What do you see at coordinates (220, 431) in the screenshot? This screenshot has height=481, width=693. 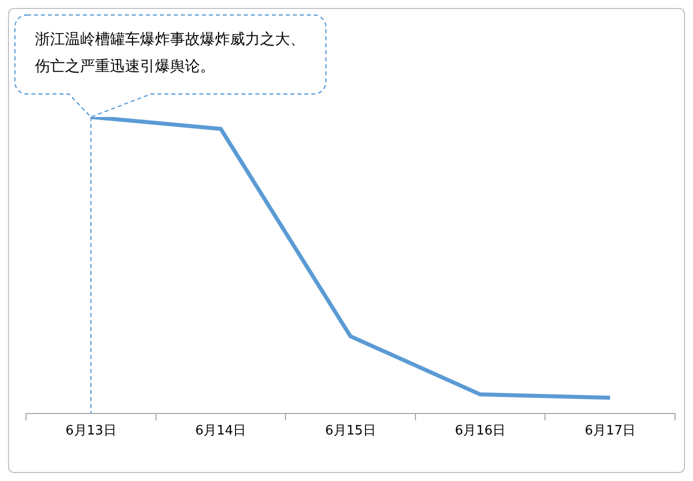 I see `x-tick-label: 6月14日` at bounding box center [220, 431].